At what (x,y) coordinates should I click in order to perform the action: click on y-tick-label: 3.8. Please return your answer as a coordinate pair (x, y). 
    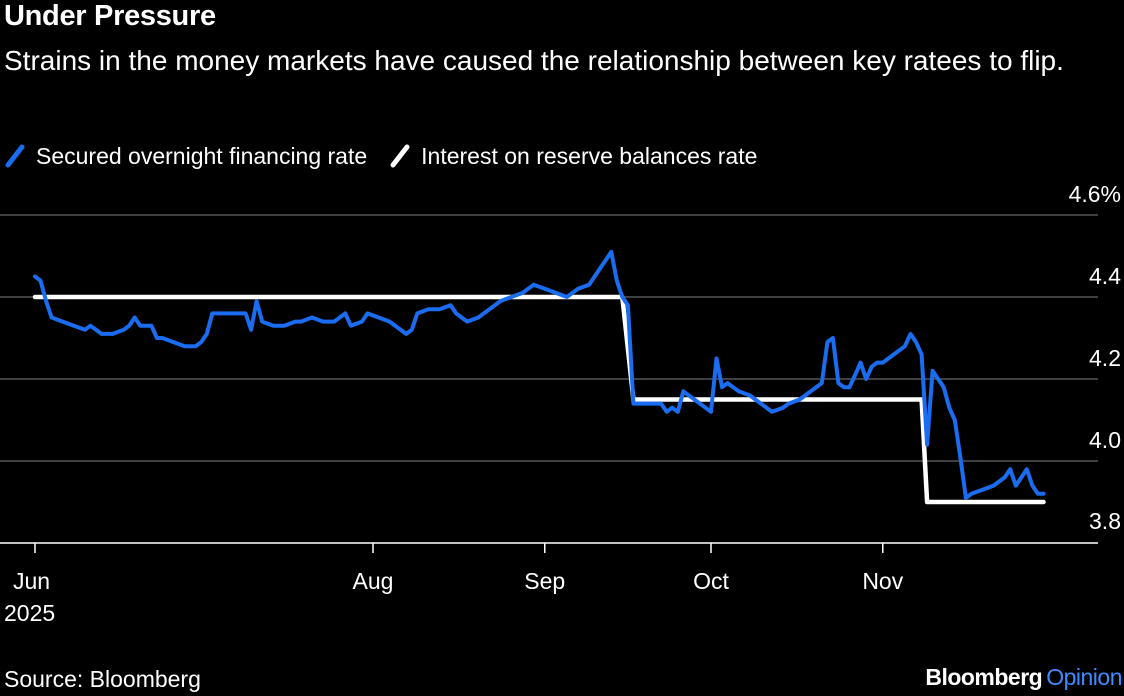
    Looking at the image, I should click on (1105, 521).